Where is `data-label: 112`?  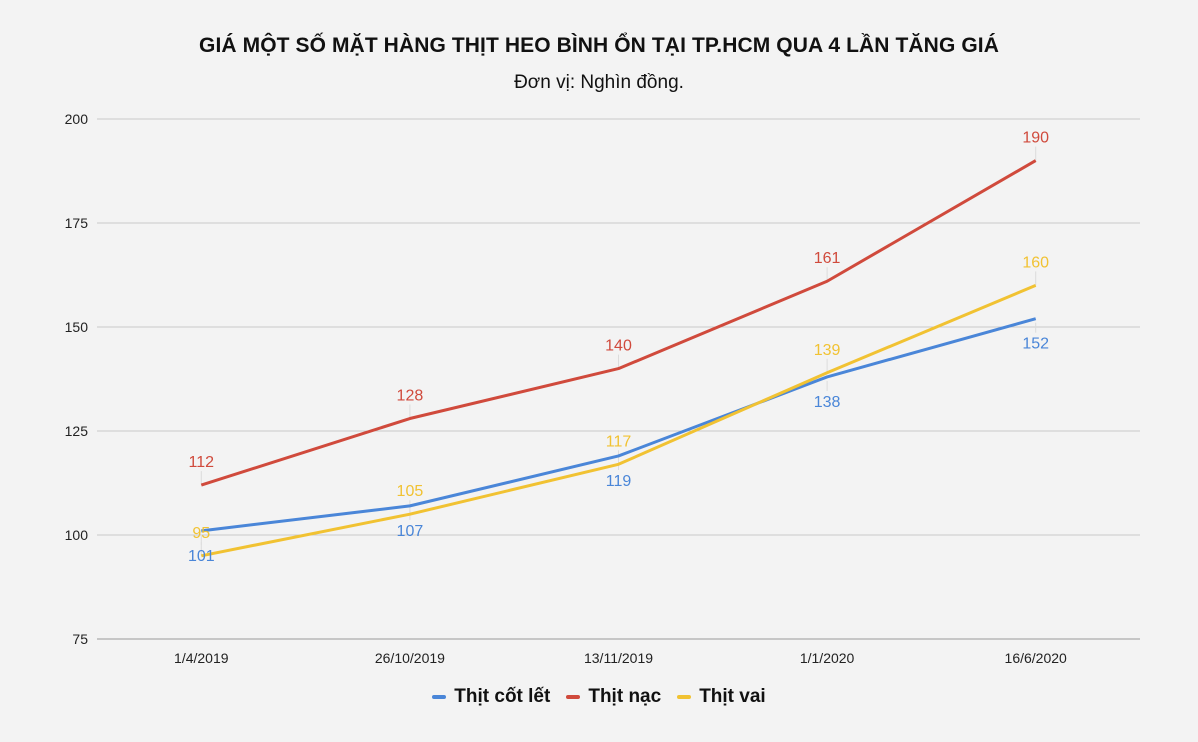 data-label: 112 is located at coordinates (202, 462).